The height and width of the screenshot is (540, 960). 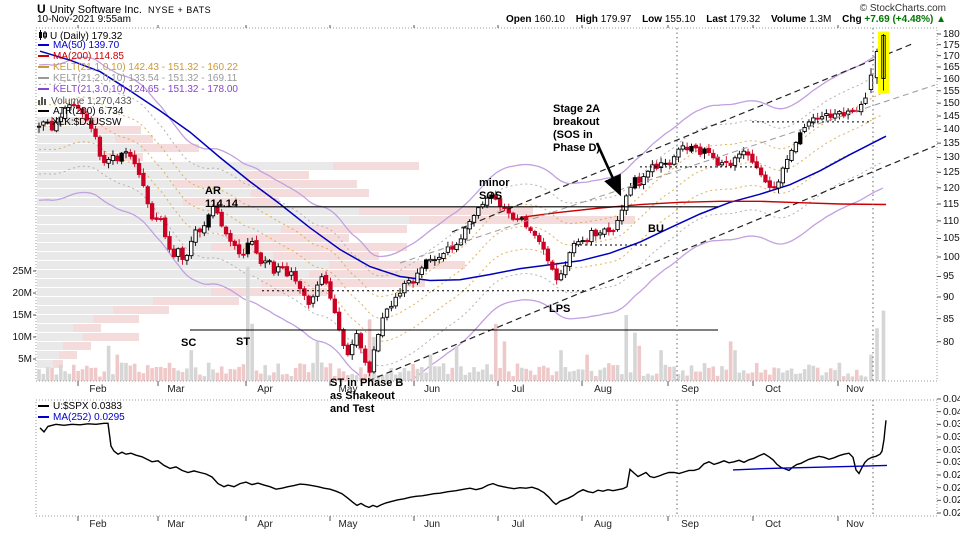 What do you see at coordinates (180, 10) in the screenshot?
I see `exchange-label: NYSE + BATS` at bounding box center [180, 10].